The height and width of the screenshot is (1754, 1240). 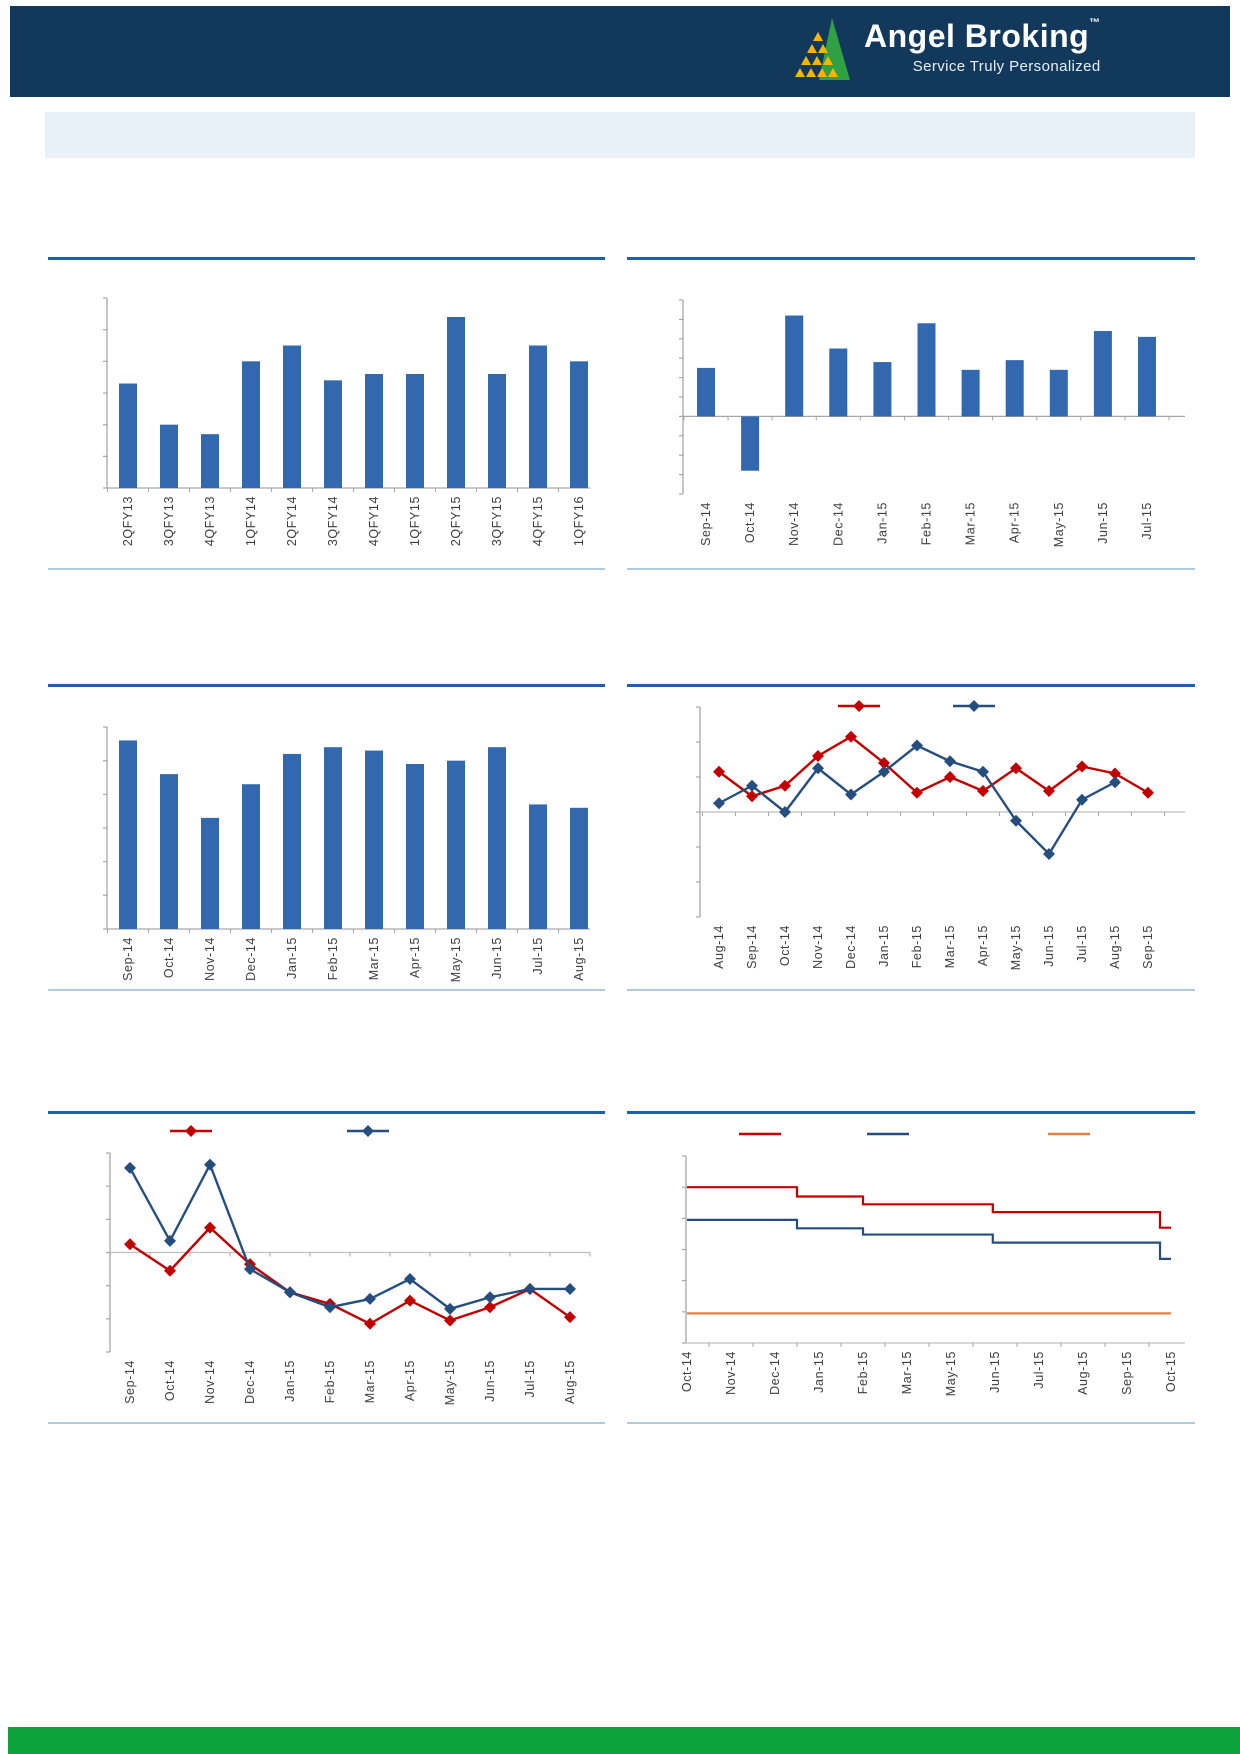 What do you see at coordinates (210, 521) in the screenshot?
I see `svg-text: 4QFY13` at bounding box center [210, 521].